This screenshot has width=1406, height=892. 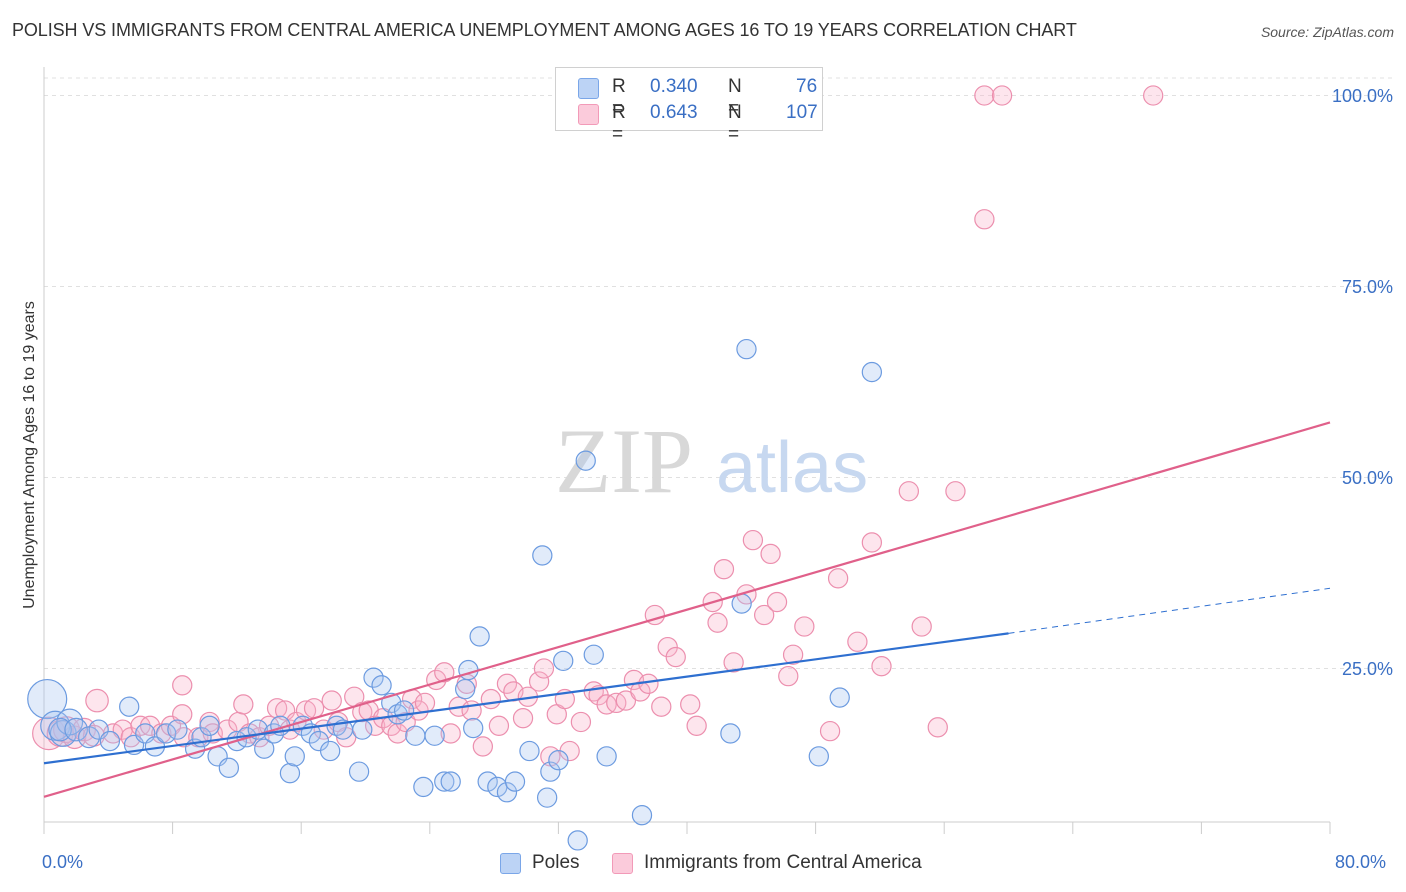 I want to click on r-value: 0.643, so click(x=674, y=112).